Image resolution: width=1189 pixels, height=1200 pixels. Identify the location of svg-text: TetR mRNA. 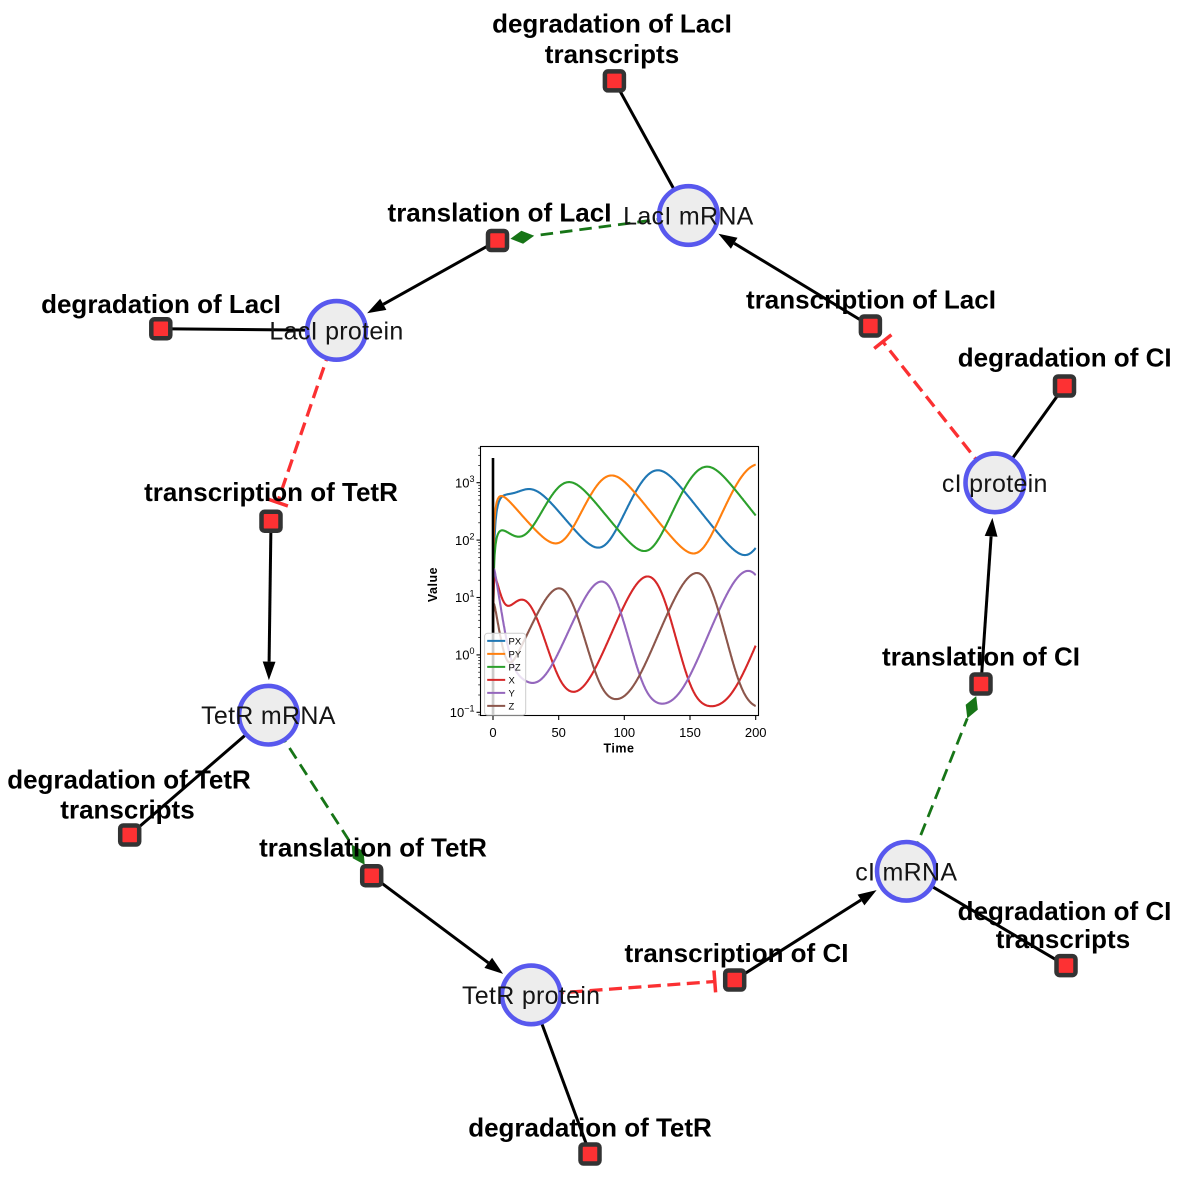
(268, 716).